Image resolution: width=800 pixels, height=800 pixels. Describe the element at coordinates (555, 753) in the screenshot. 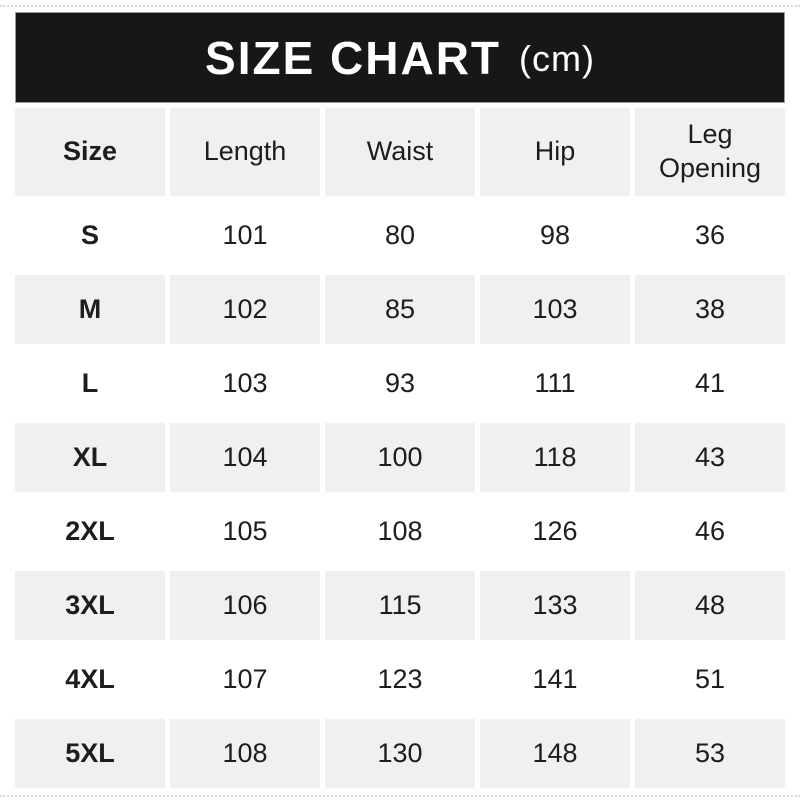

I see `hip-cell: 148` at that location.